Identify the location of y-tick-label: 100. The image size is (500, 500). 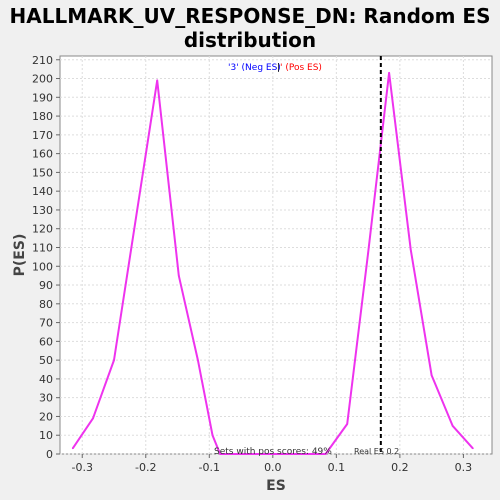
(42, 266).